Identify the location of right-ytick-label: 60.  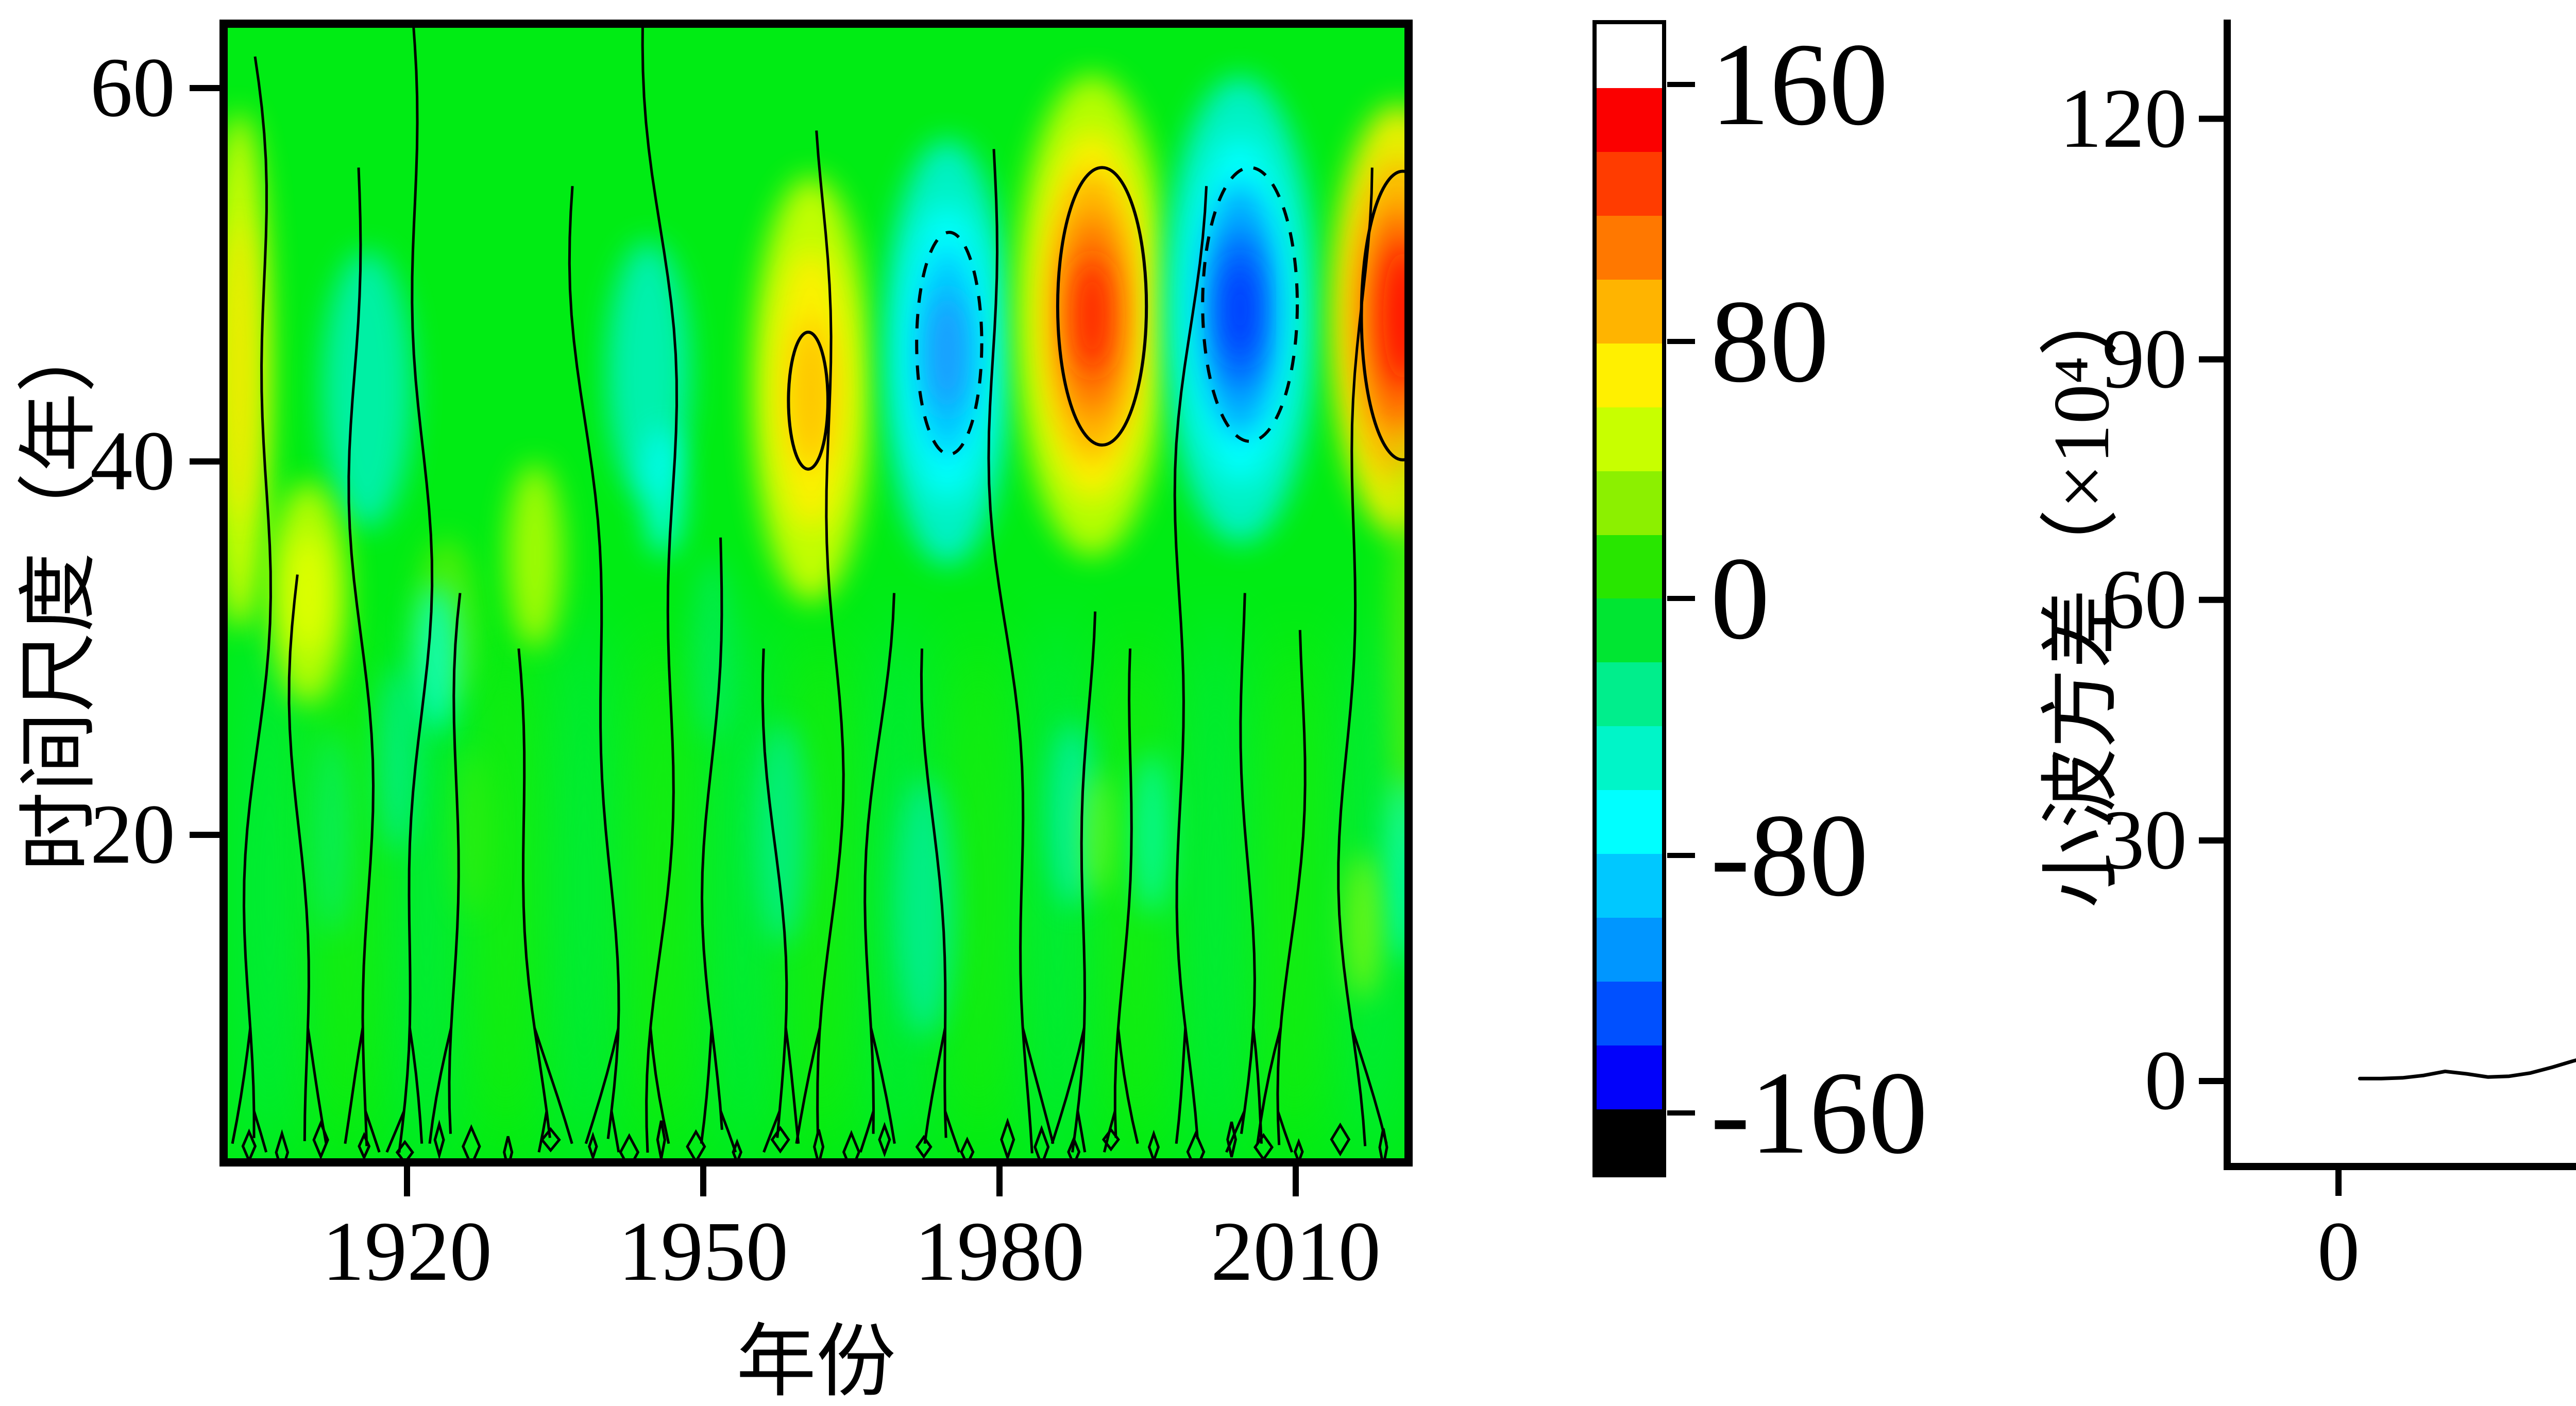
(2144, 599).